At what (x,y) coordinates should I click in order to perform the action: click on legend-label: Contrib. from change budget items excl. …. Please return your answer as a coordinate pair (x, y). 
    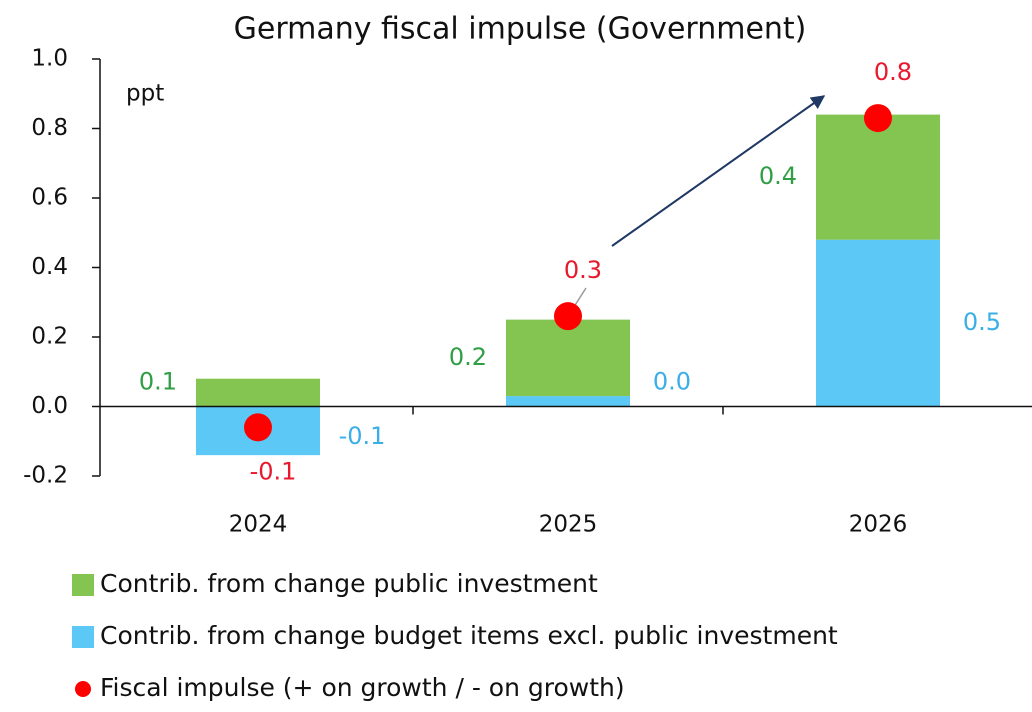
    Looking at the image, I should click on (469, 635).